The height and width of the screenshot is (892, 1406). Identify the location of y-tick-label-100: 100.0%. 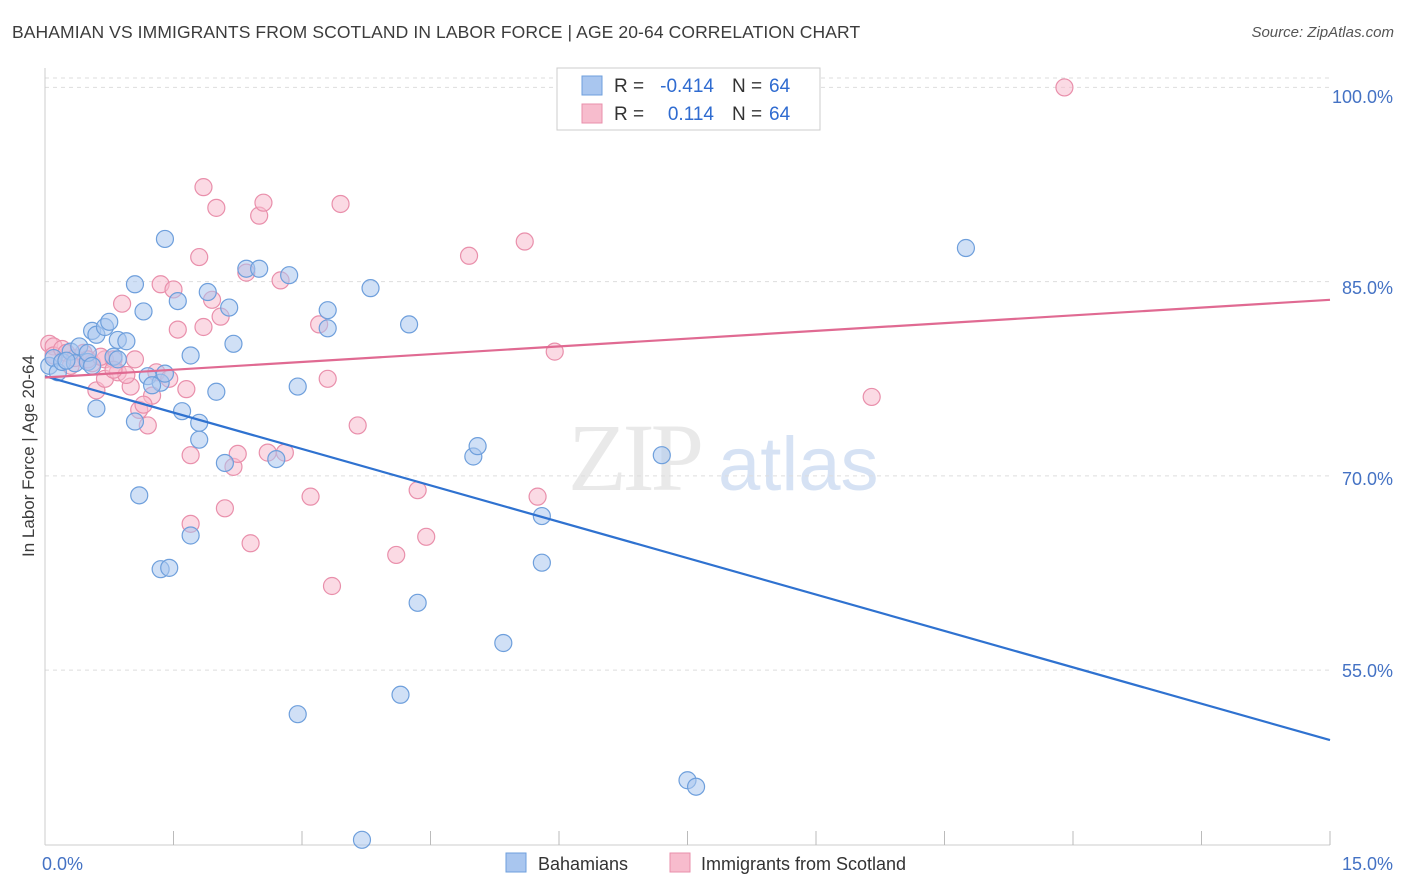
(1362, 97).